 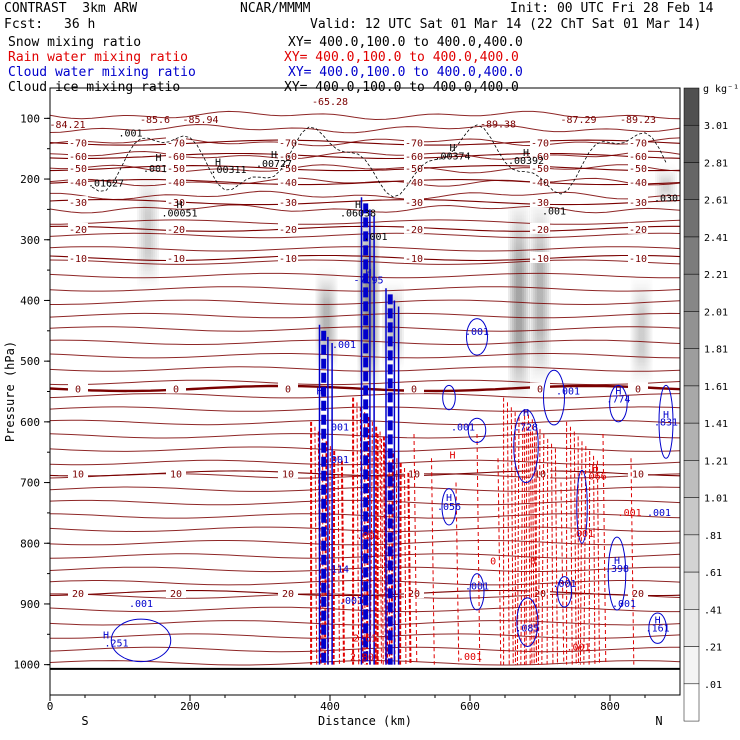 What do you see at coordinates (102, 72) in the screenshot?
I see `field-cloudwater-name: Cloud water mixing ratio` at bounding box center [102, 72].